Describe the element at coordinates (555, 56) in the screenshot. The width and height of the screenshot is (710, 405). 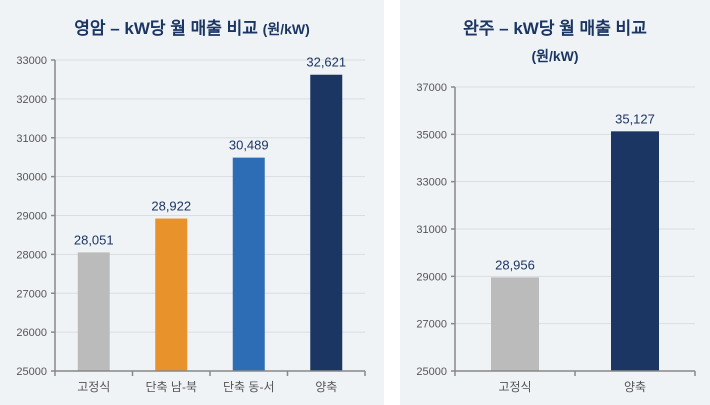
I see `chart-title-unit: (원/kW)` at that location.